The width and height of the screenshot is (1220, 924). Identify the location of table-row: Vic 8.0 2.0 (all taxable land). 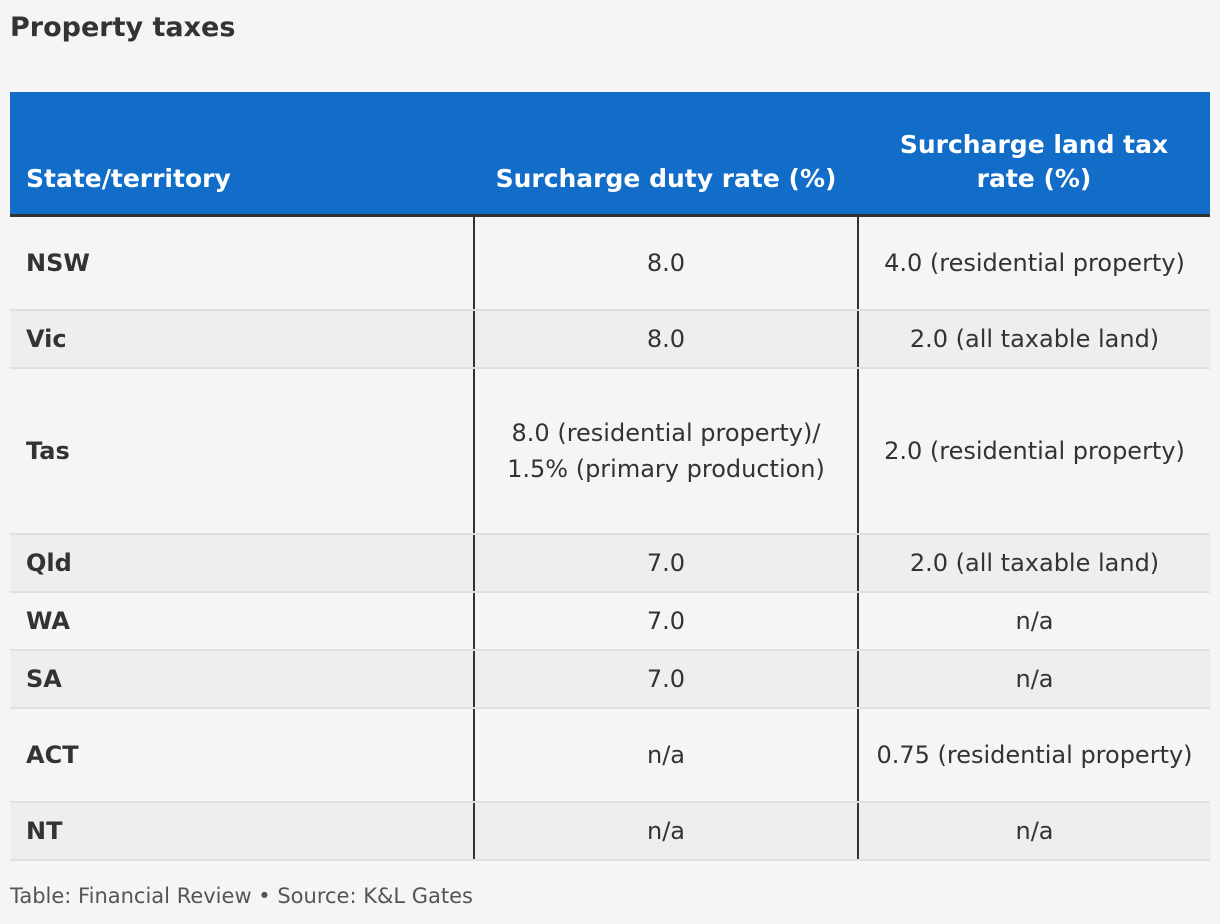
(610, 339).